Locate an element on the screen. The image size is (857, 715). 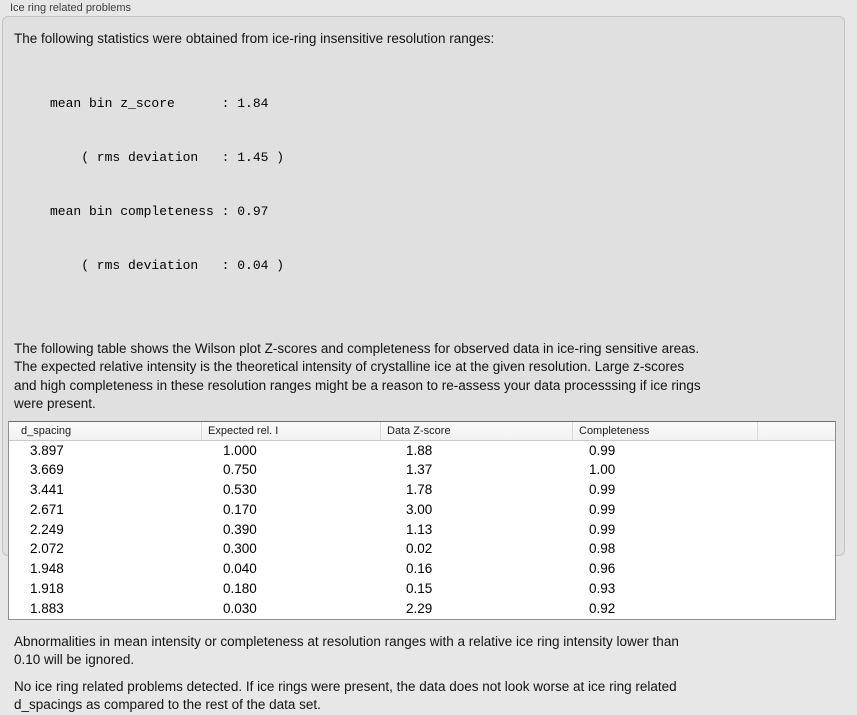
cell-d-spacing: 1.918 is located at coordinates (47, 589).